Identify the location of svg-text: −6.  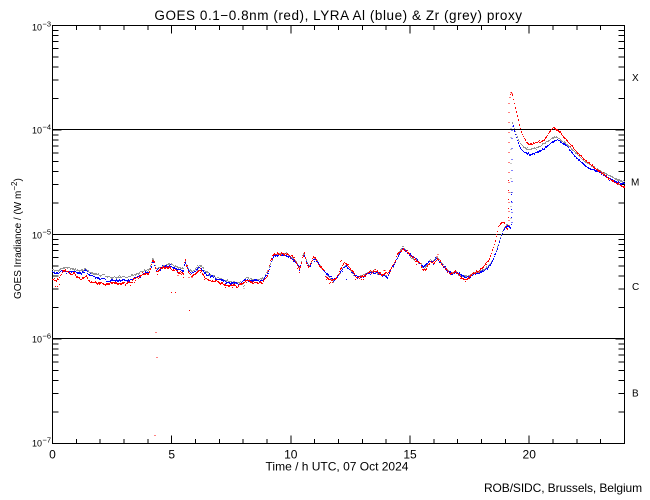
(47, 336).